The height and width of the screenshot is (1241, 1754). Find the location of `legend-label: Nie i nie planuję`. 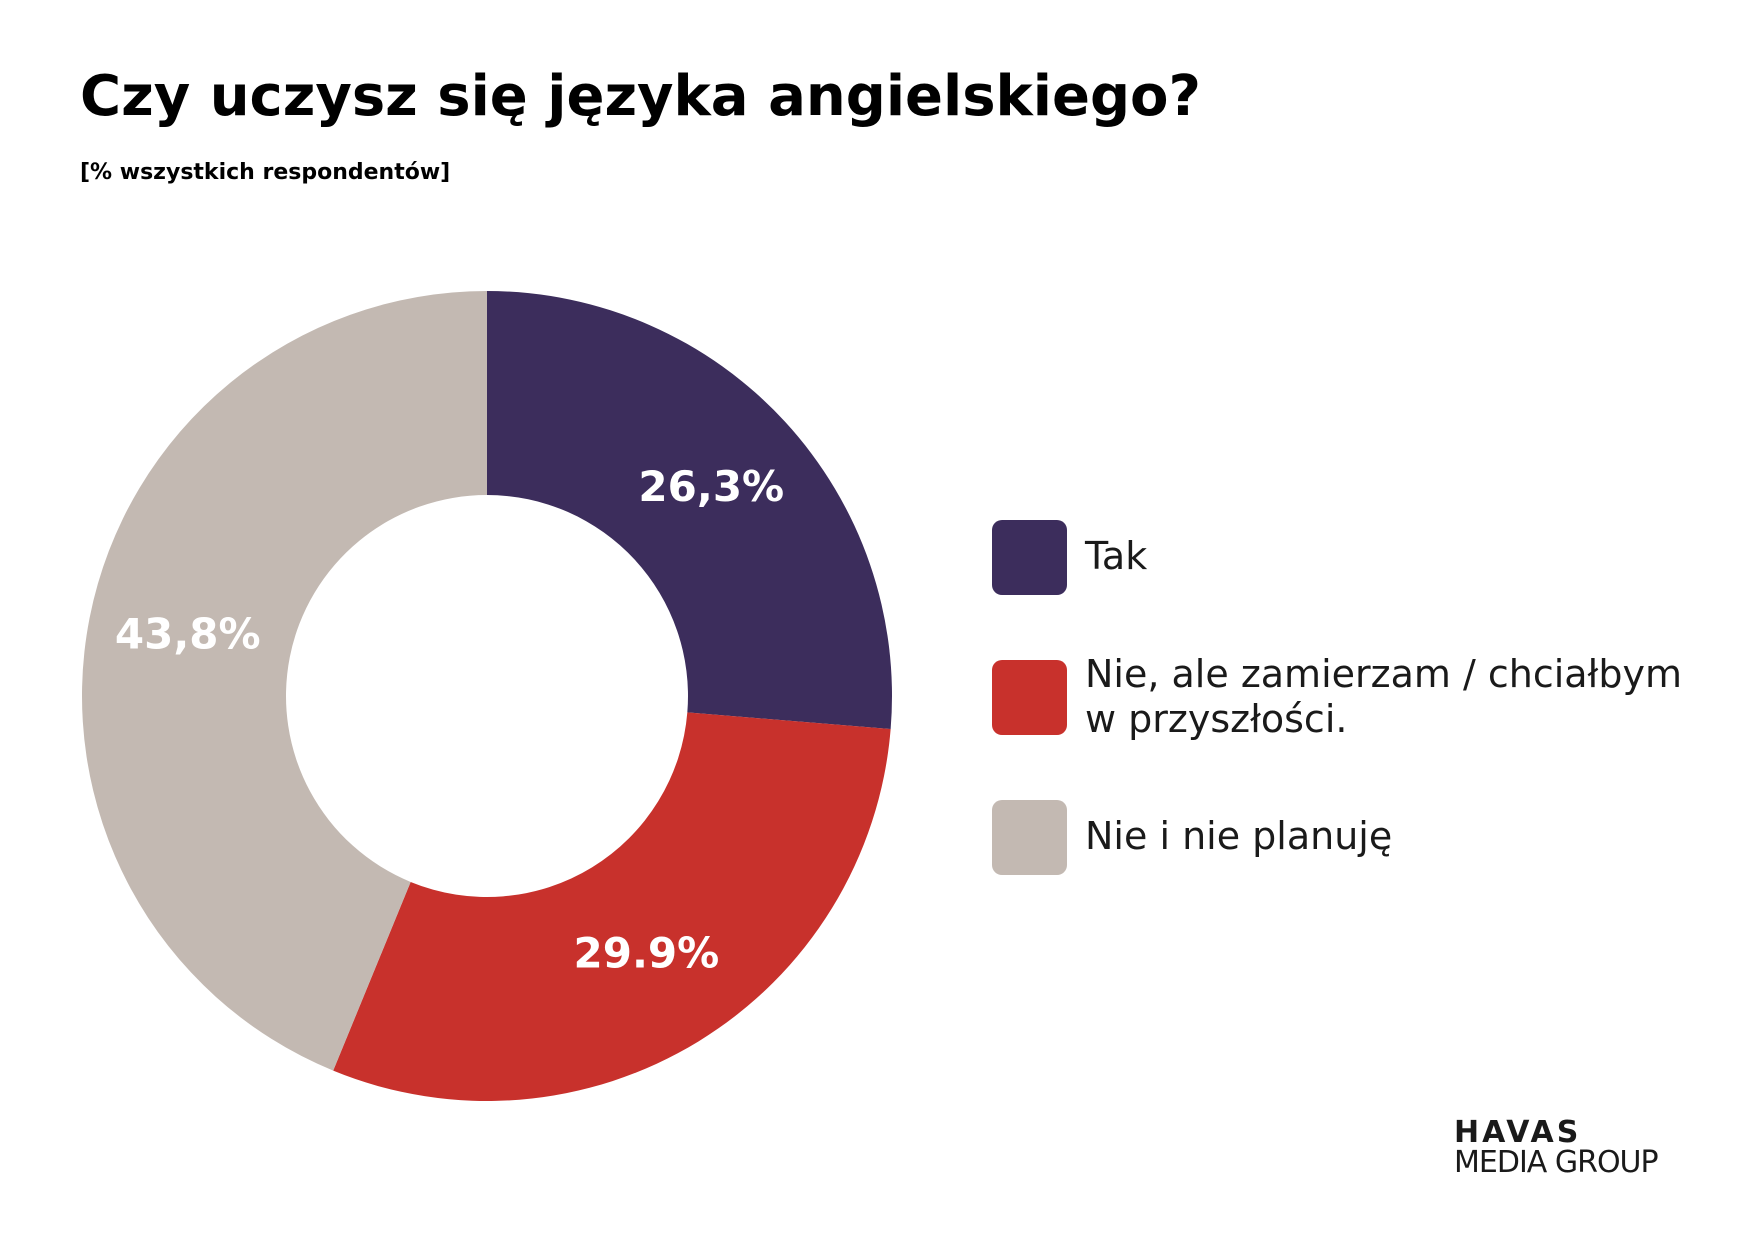

legend-label: Nie i nie planuję is located at coordinates (1239, 836).